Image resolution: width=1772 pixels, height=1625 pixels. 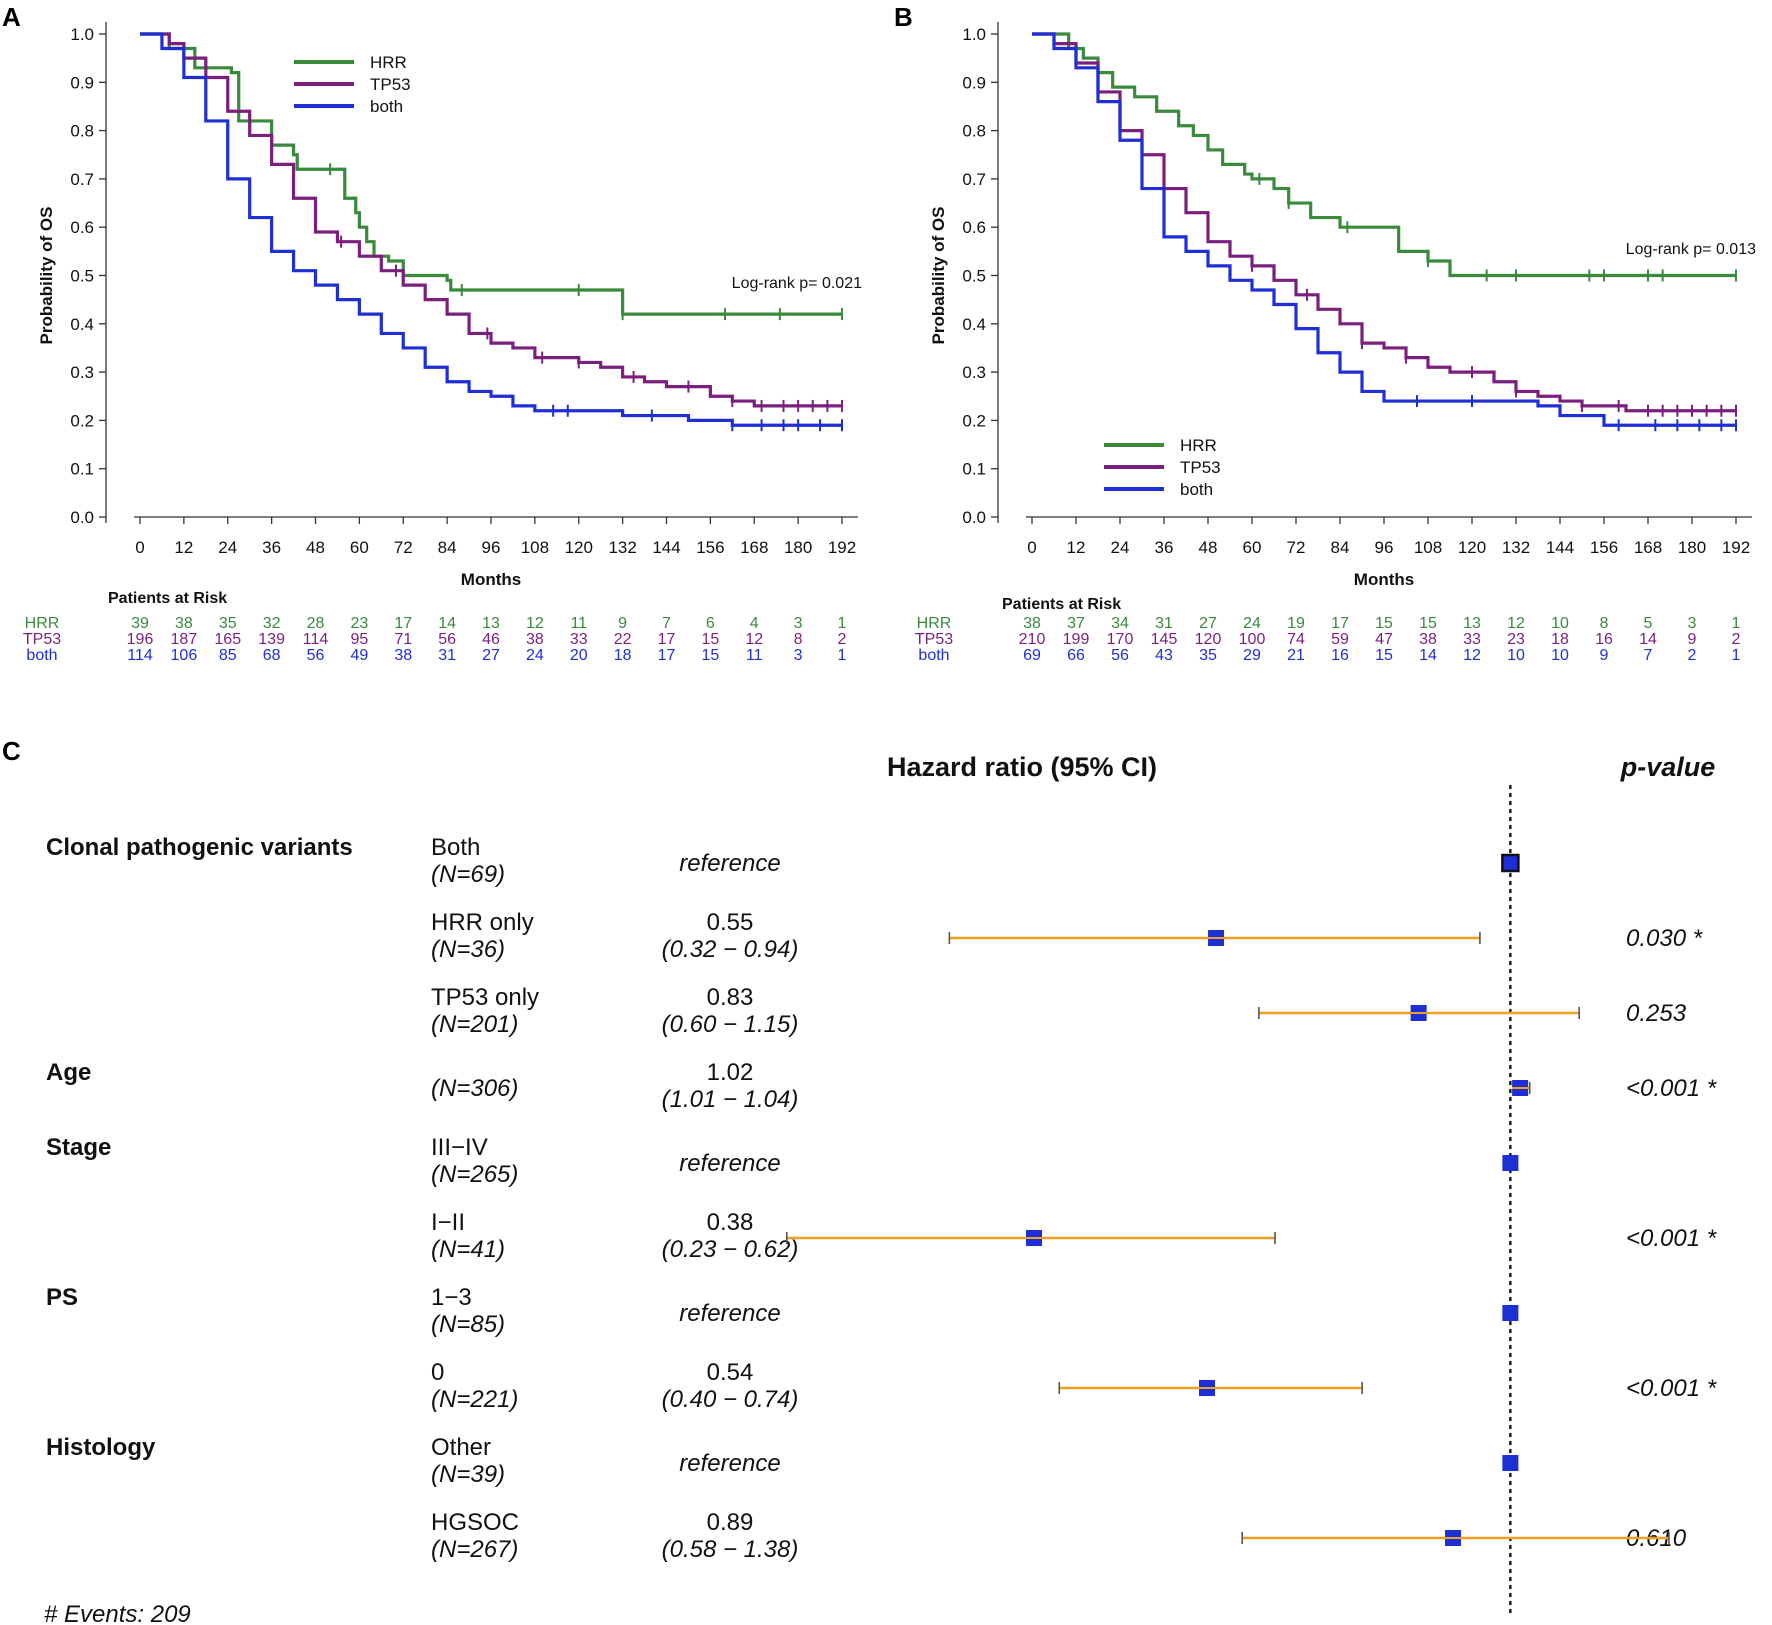 What do you see at coordinates (447, 655) in the screenshot?
I see `risk-count: 31` at bounding box center [447, 655].